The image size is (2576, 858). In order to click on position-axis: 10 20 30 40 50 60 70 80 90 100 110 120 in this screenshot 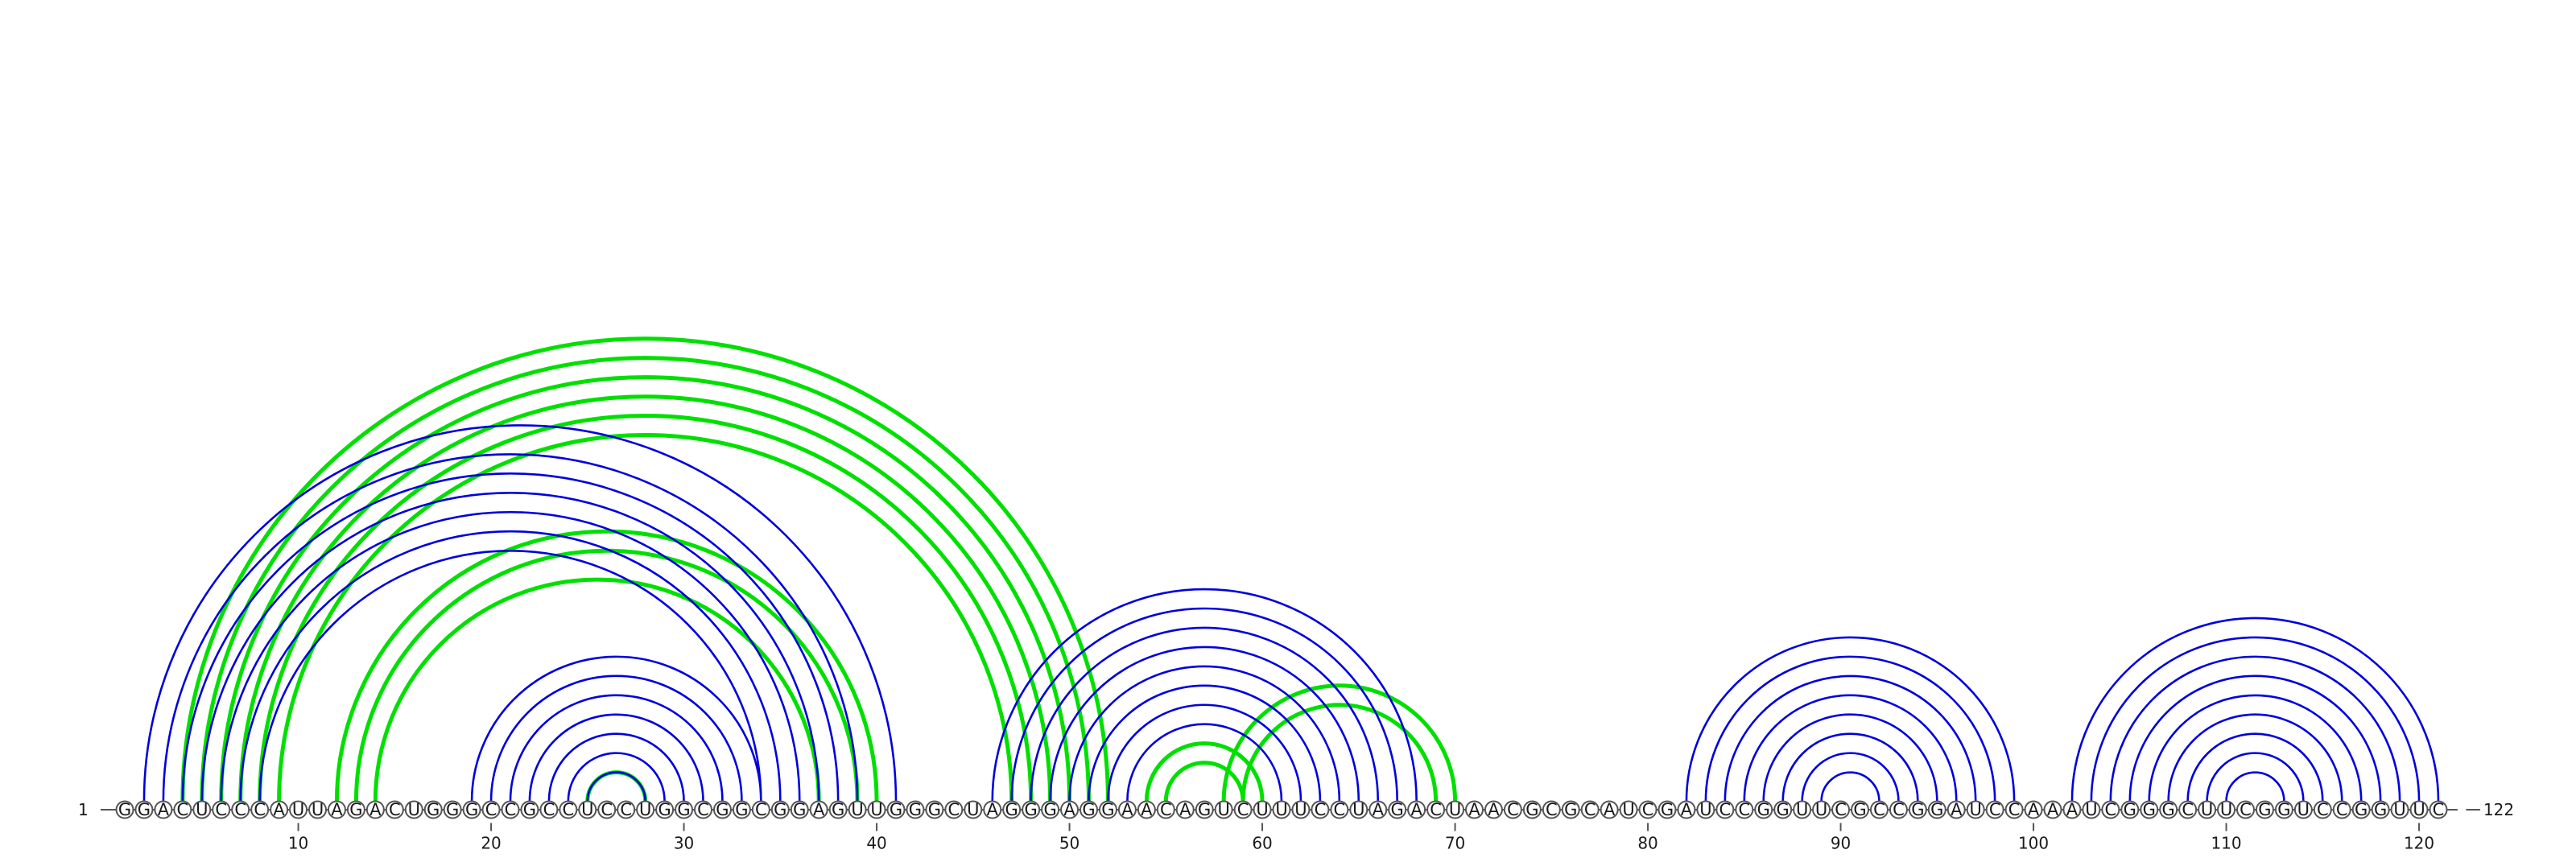, I will do `click(1361, 838)`.